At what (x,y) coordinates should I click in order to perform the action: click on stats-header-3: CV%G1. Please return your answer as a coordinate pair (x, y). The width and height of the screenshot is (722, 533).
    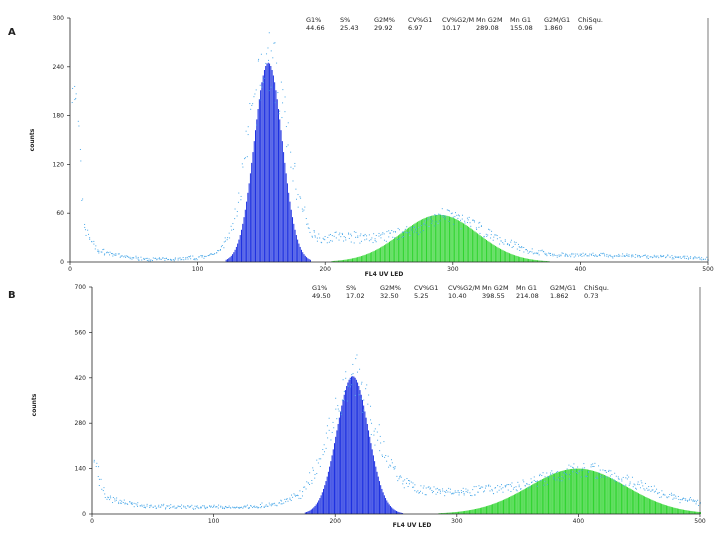
    Looking at the image, I should click on (420, 20).